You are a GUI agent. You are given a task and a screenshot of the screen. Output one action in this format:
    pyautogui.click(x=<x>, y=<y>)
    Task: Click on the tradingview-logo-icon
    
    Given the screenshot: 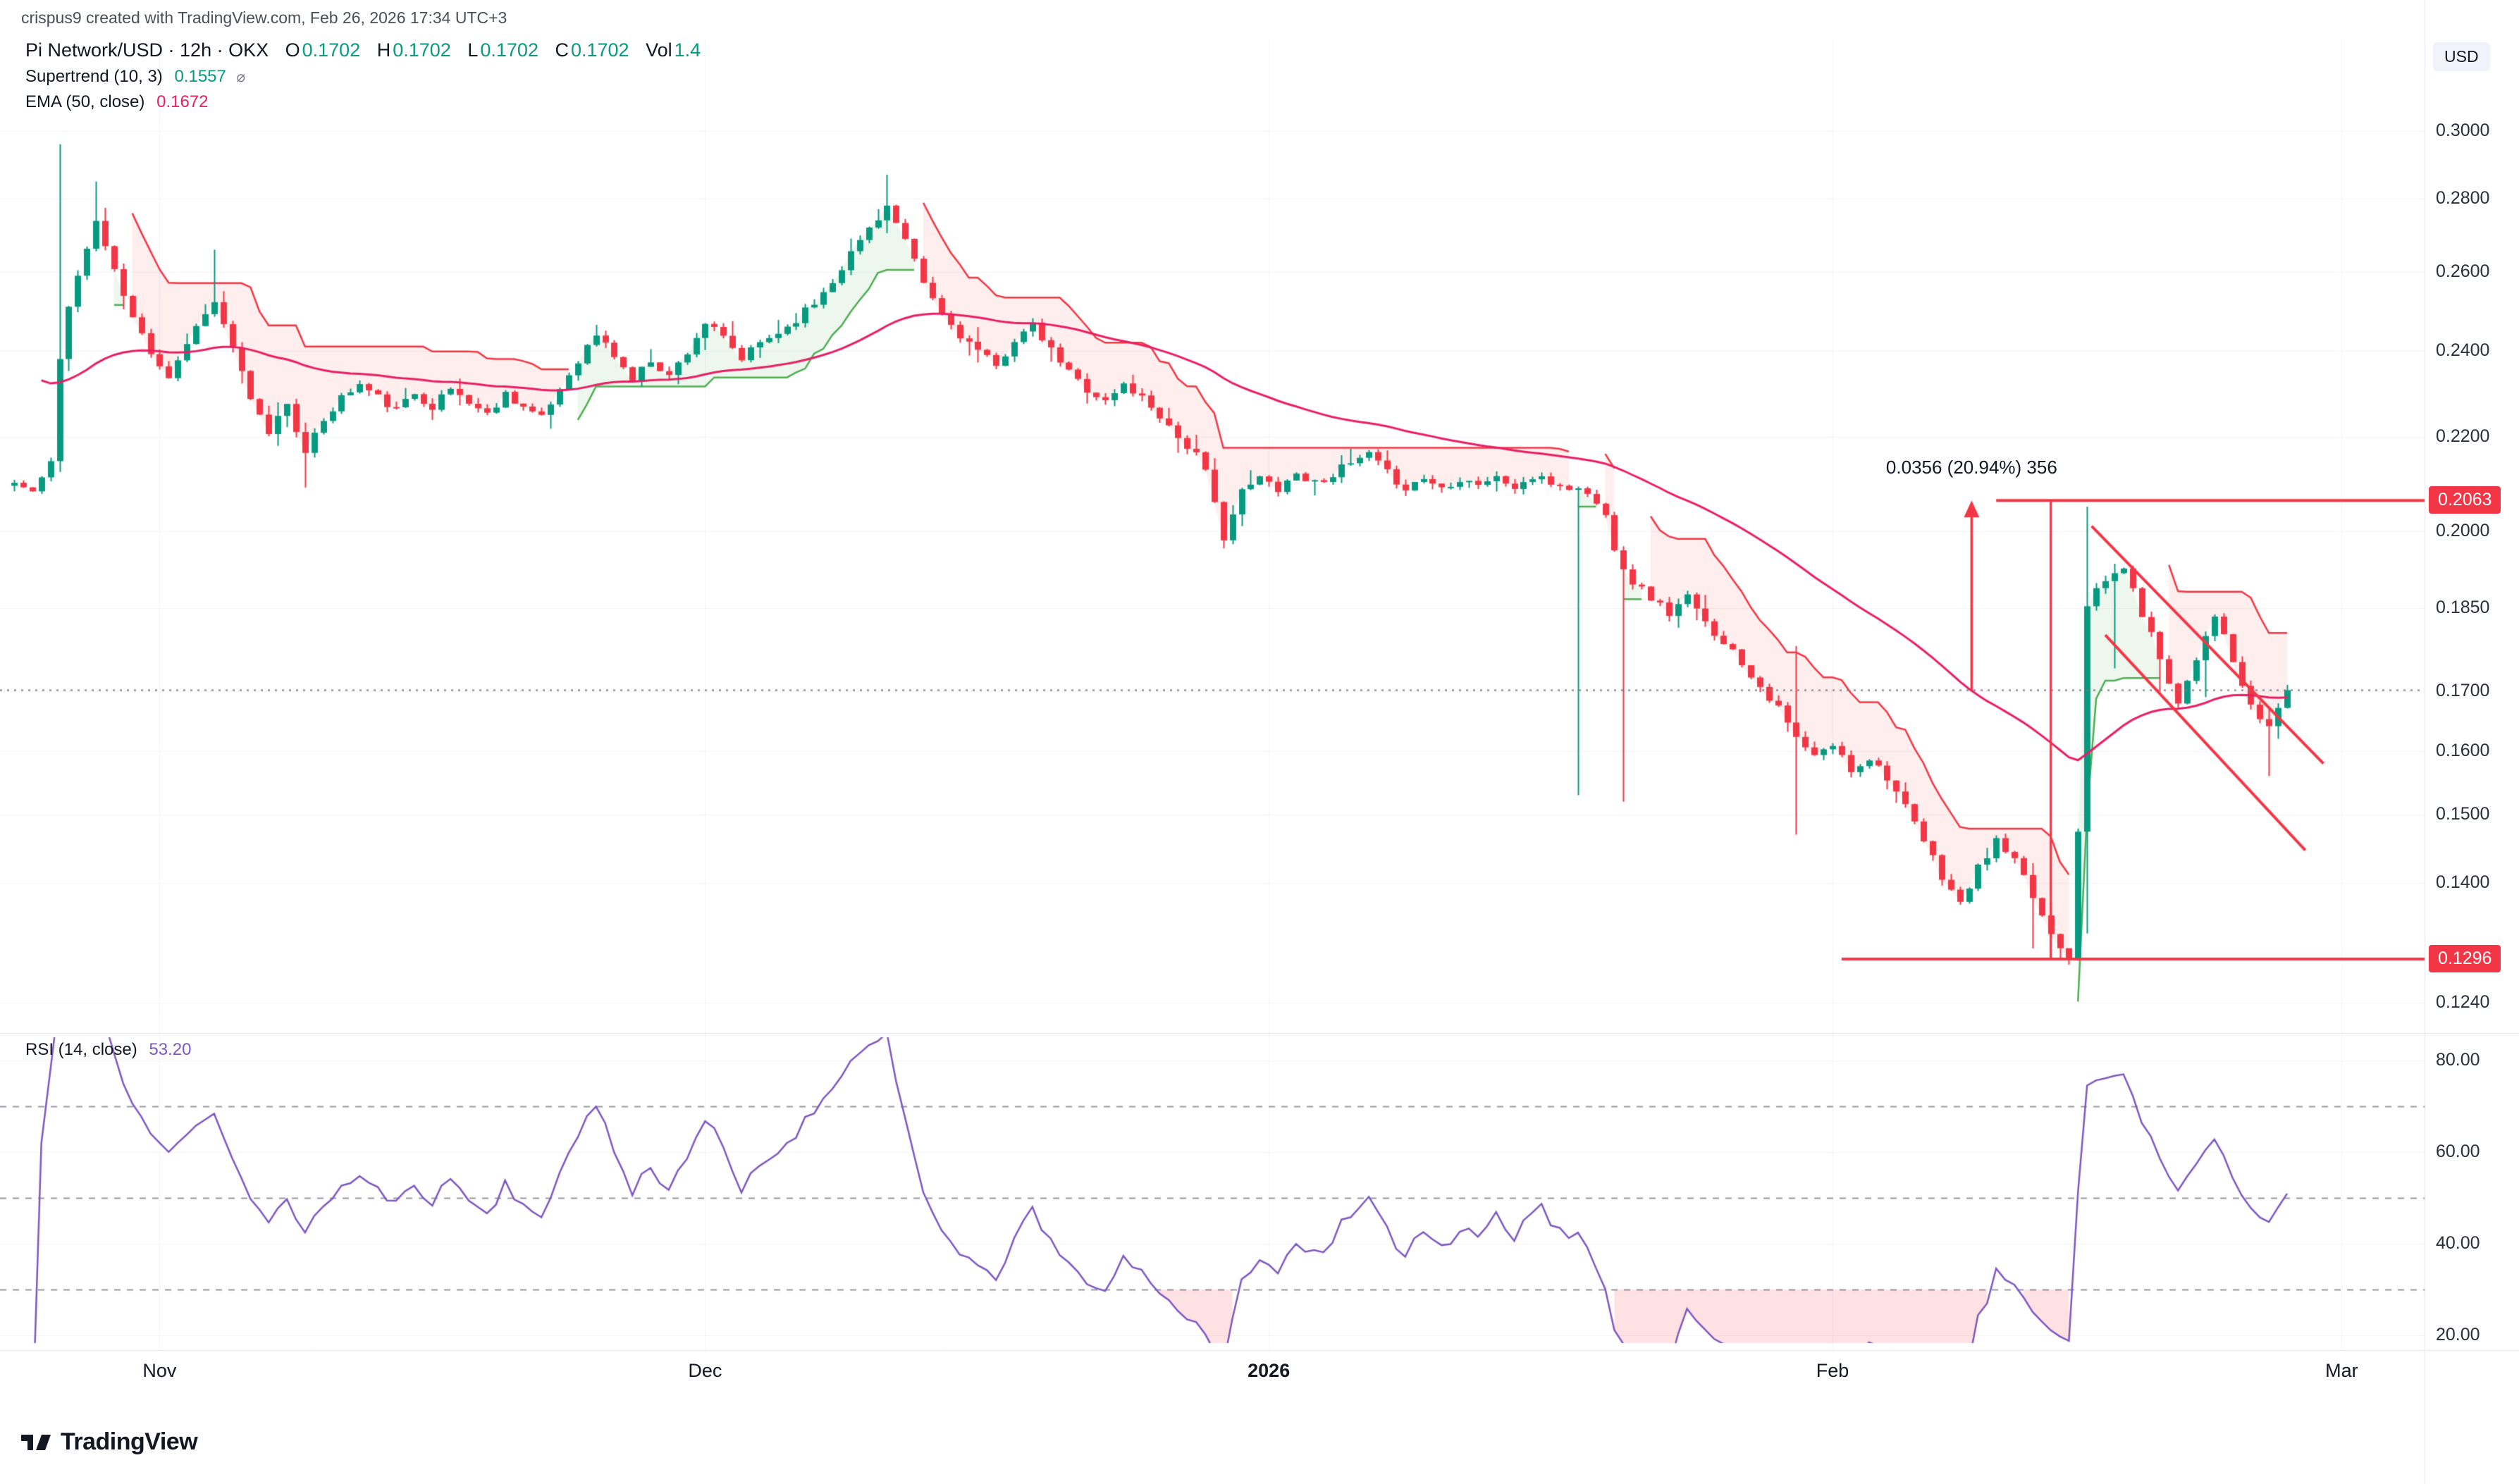 What is the action you would take?
    pyautogui.click(x=36, y=1442)
    